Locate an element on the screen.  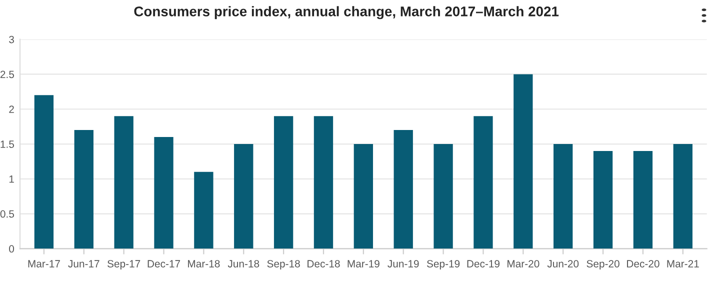
x-tick-label: Sep-17 is located at coordinates (124, 265).